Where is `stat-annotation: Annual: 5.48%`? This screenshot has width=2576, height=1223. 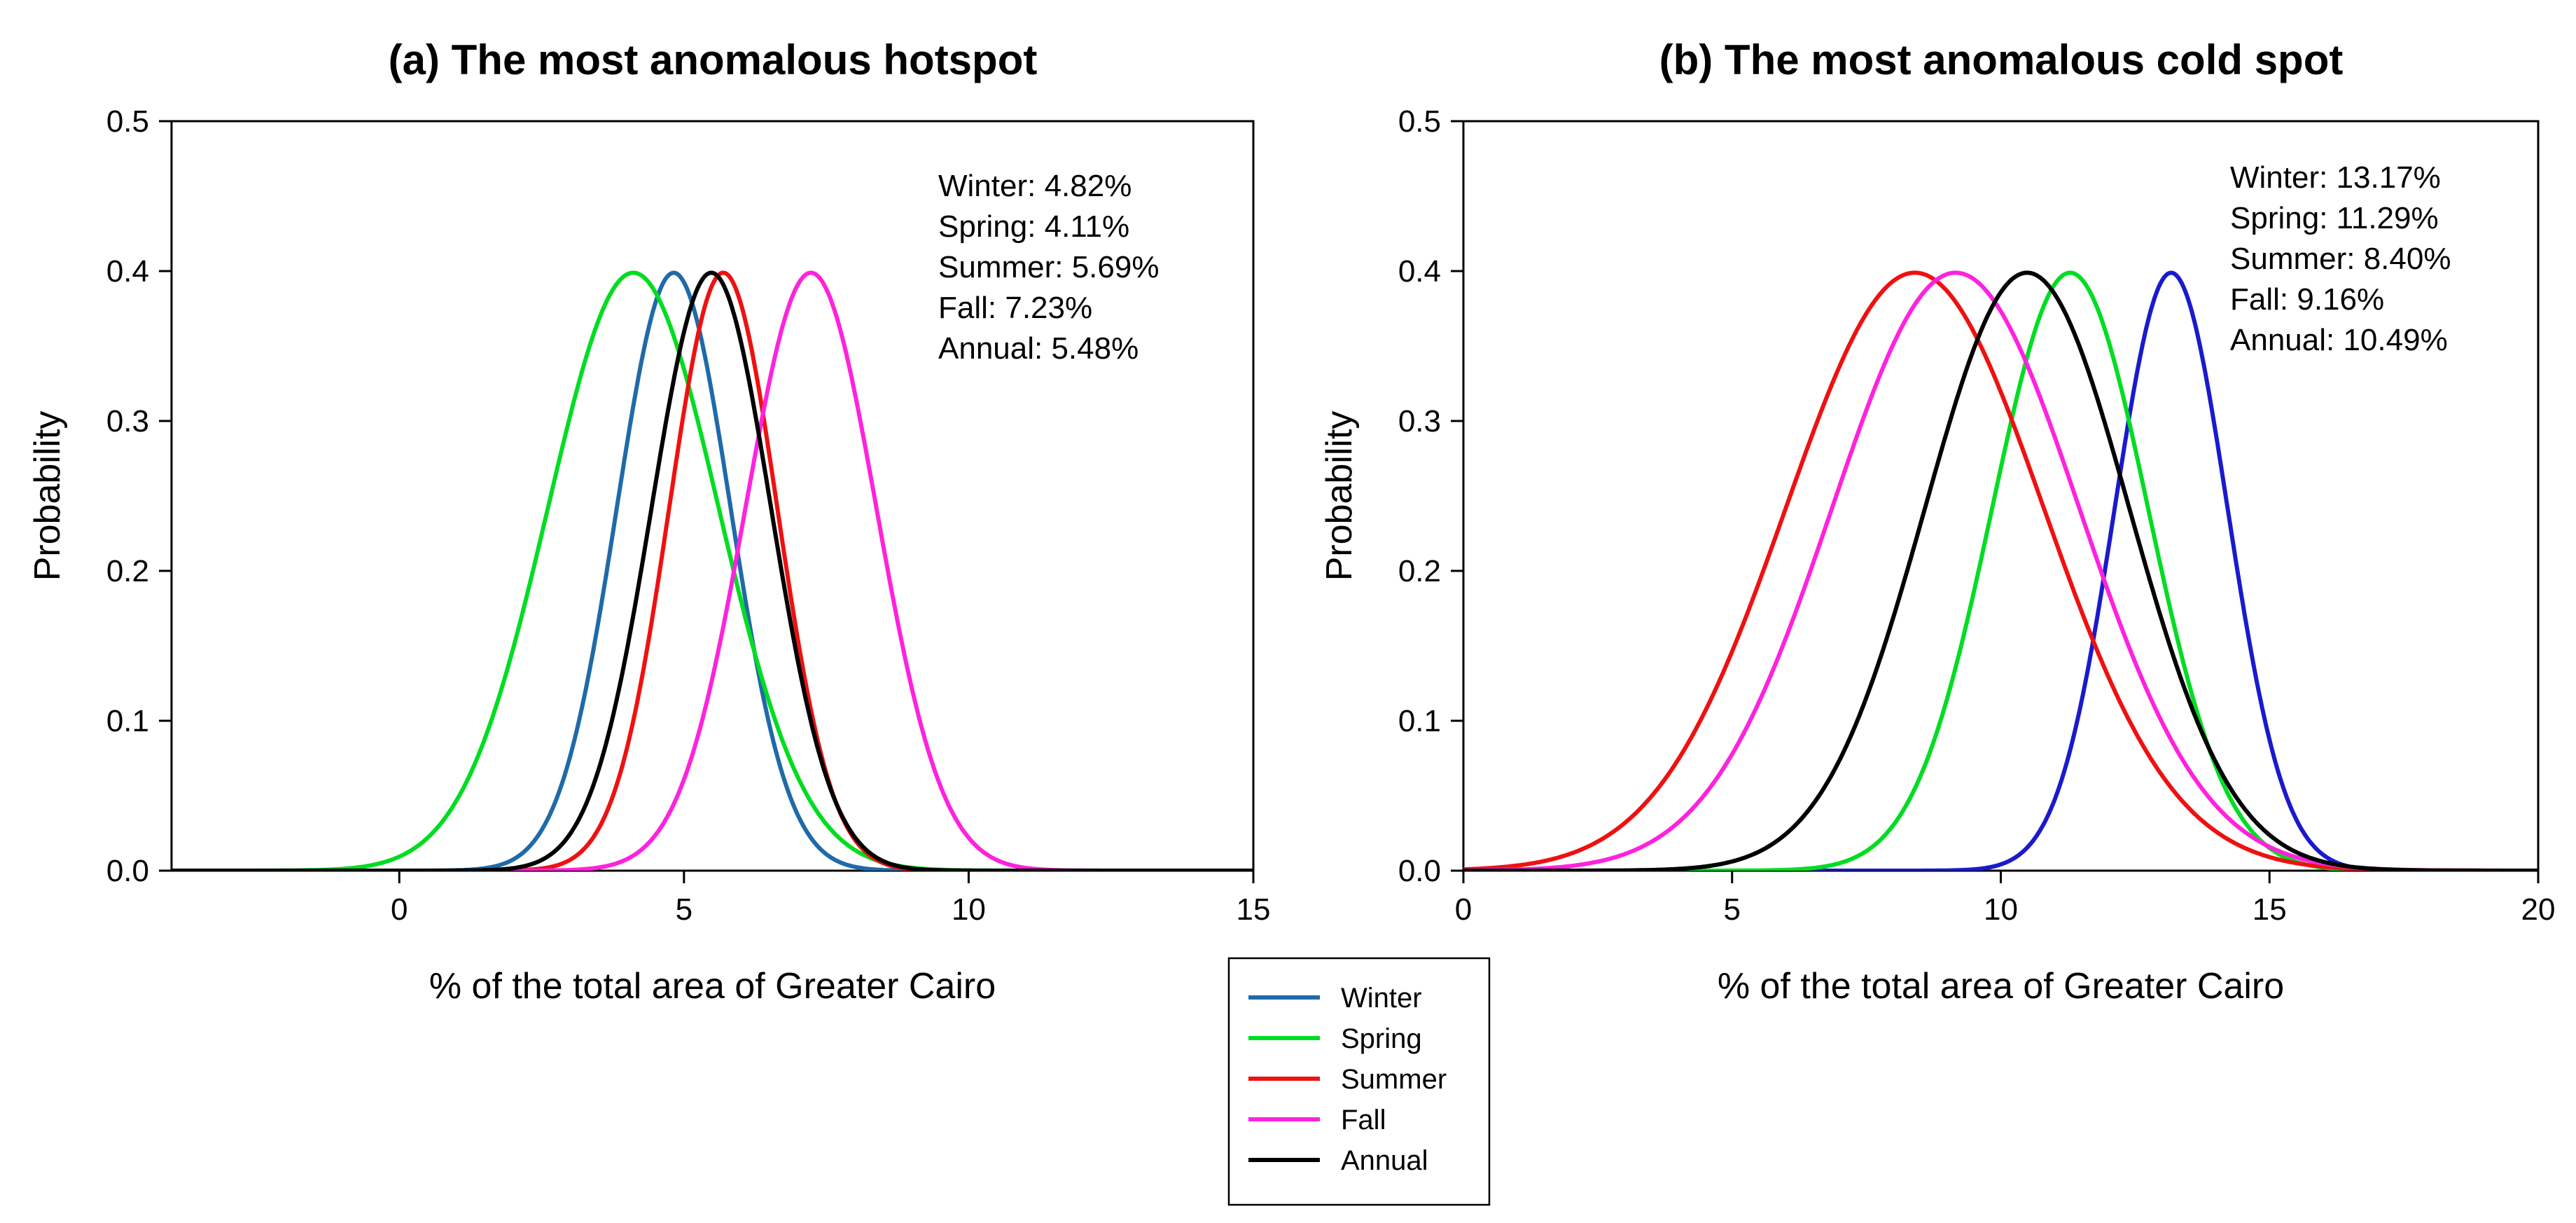 stat-annotation: Annual: 5.48% is located at coordinates (1038, 348).